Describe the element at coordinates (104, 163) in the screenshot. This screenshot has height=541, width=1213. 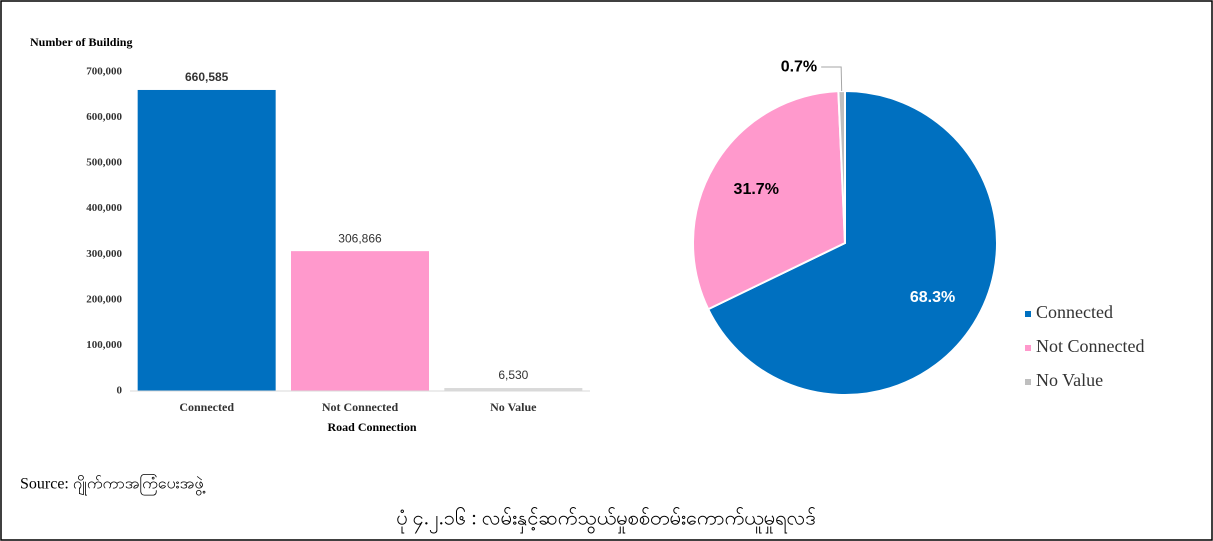
I see `y-tick-label: 500,000` at that location.